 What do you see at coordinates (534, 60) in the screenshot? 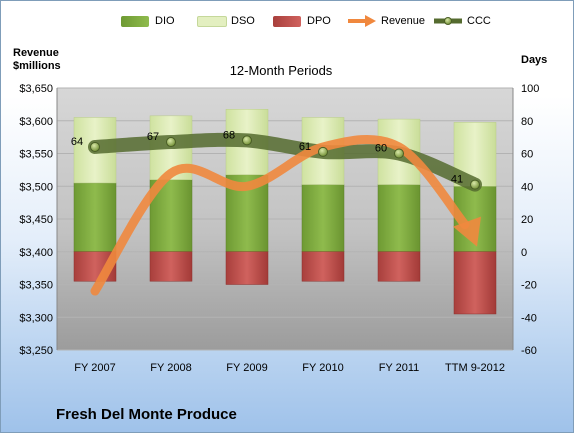
I see `right-axis-title: Days` at bounding box center [534, 60].